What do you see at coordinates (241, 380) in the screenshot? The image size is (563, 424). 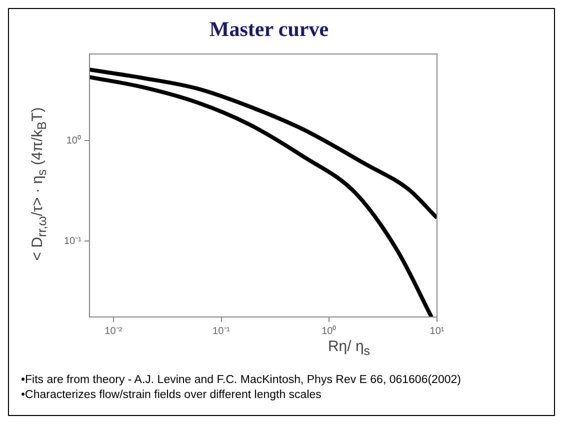 I see `text: •Fits are from theory - A.J. Levine and F.C. MacKintosh, Phys Rev E 66, 061606(2002)` at bounding box center [241, 380].